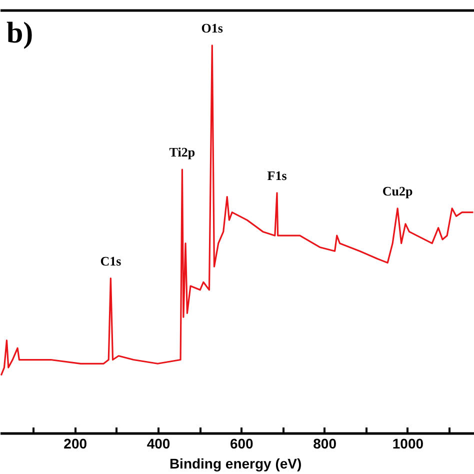  What do you see at coordinates (158, 444) in the screenshot?
I see `x-tick-label: 400` at bounding box center [158, 444].